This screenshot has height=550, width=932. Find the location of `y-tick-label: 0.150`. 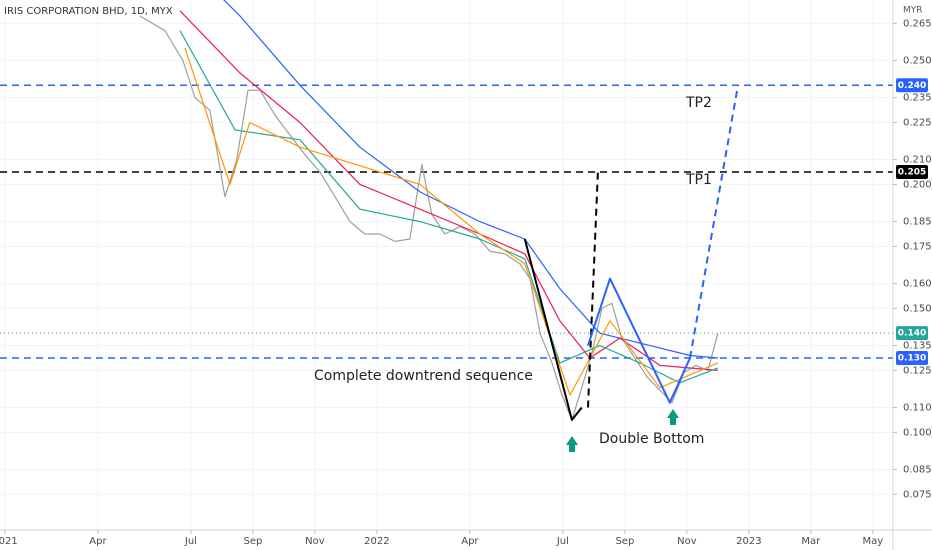

y-tick-label: 0.150 is located at coordinates (917, 308).